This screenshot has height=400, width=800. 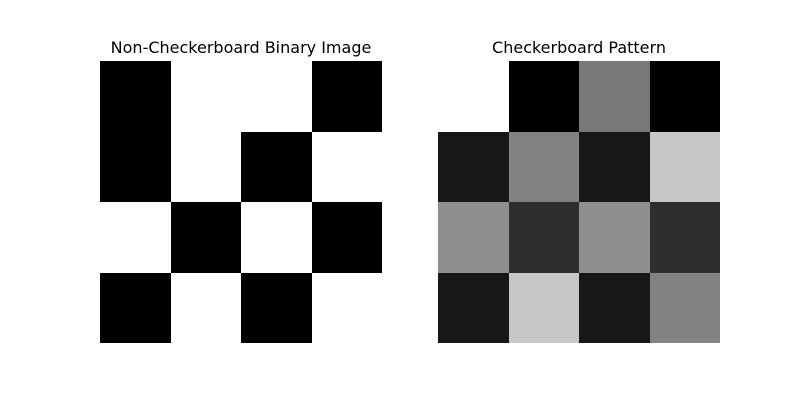 I want to click on right-cell-r3-c3, so click(x=685, y=308).